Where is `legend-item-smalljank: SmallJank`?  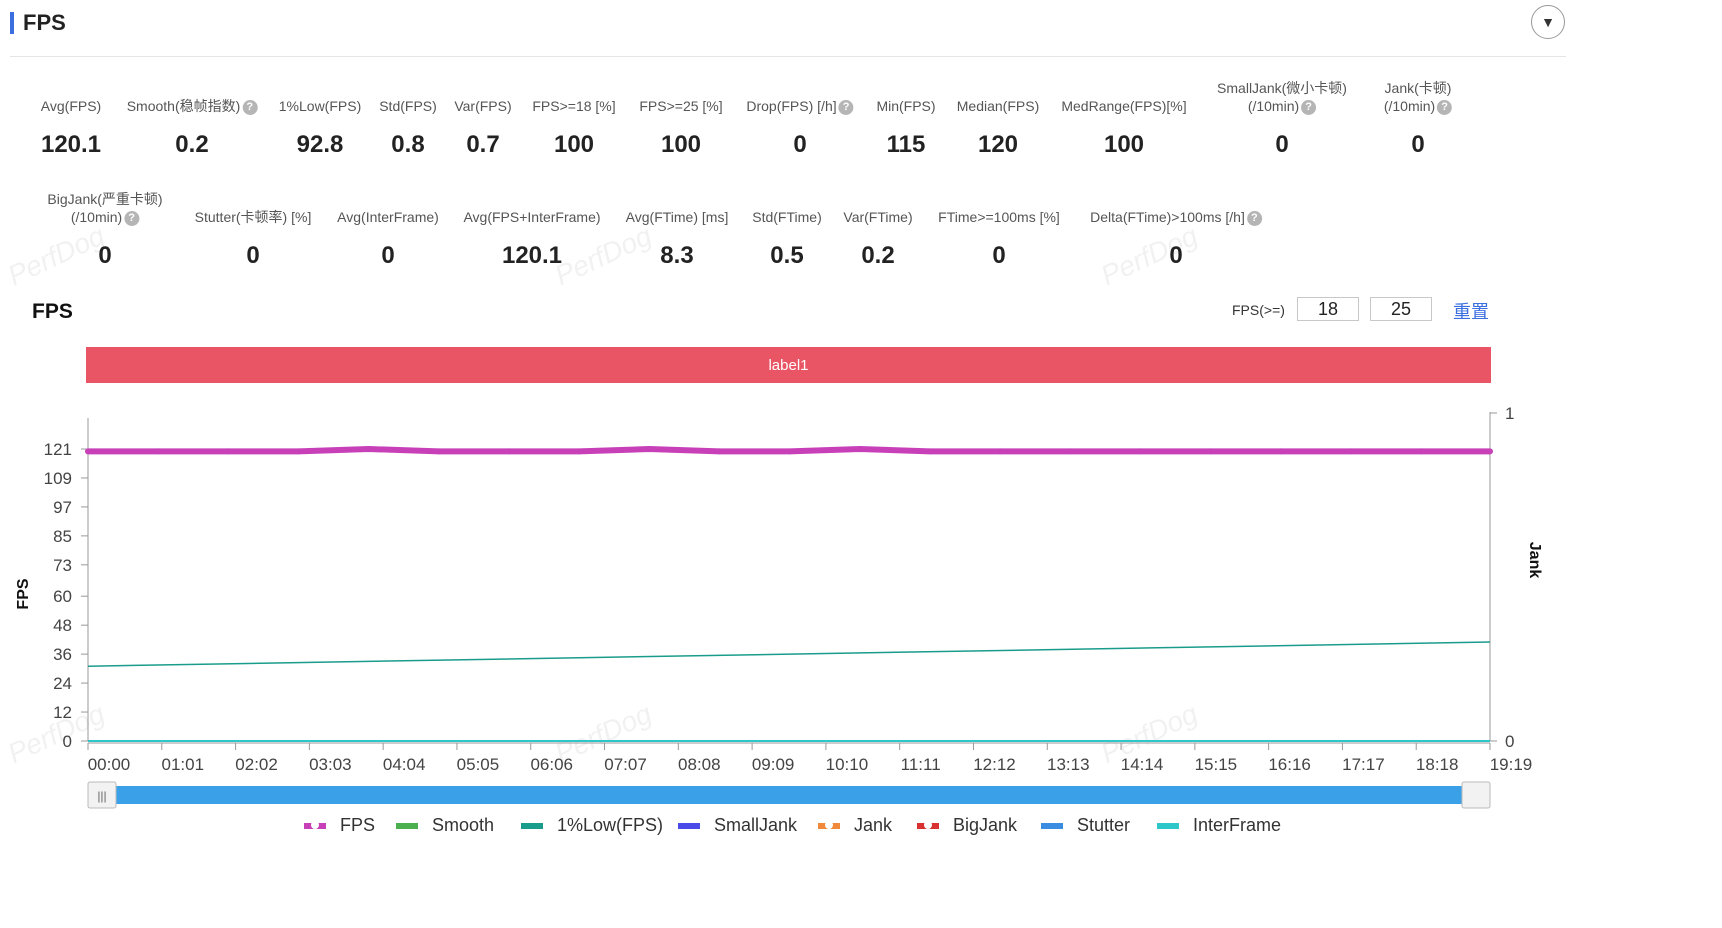 legend-item-smalljank: SmallJank is located at coordinates (737, 825).